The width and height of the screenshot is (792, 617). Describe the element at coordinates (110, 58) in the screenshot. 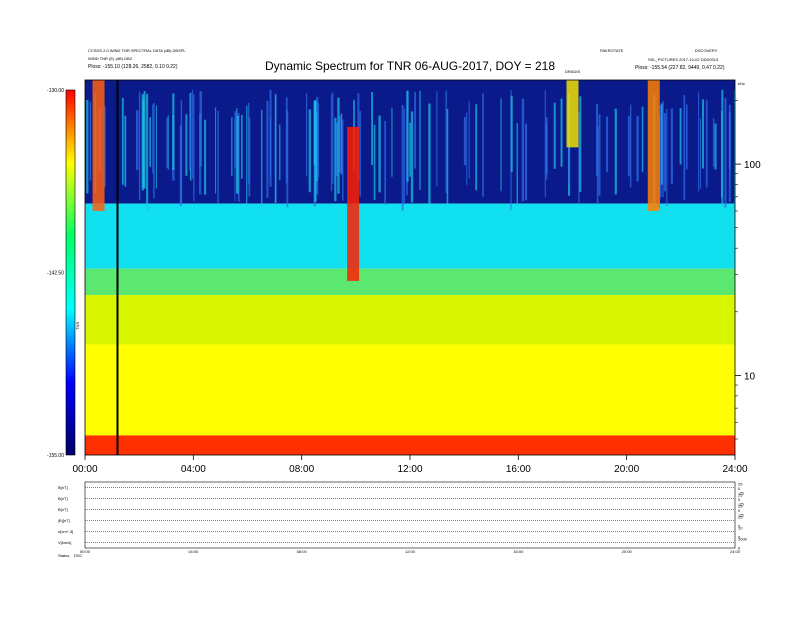

I see `header-left-line-2: WIND TNR (E) (dB) DBZ` at that location.